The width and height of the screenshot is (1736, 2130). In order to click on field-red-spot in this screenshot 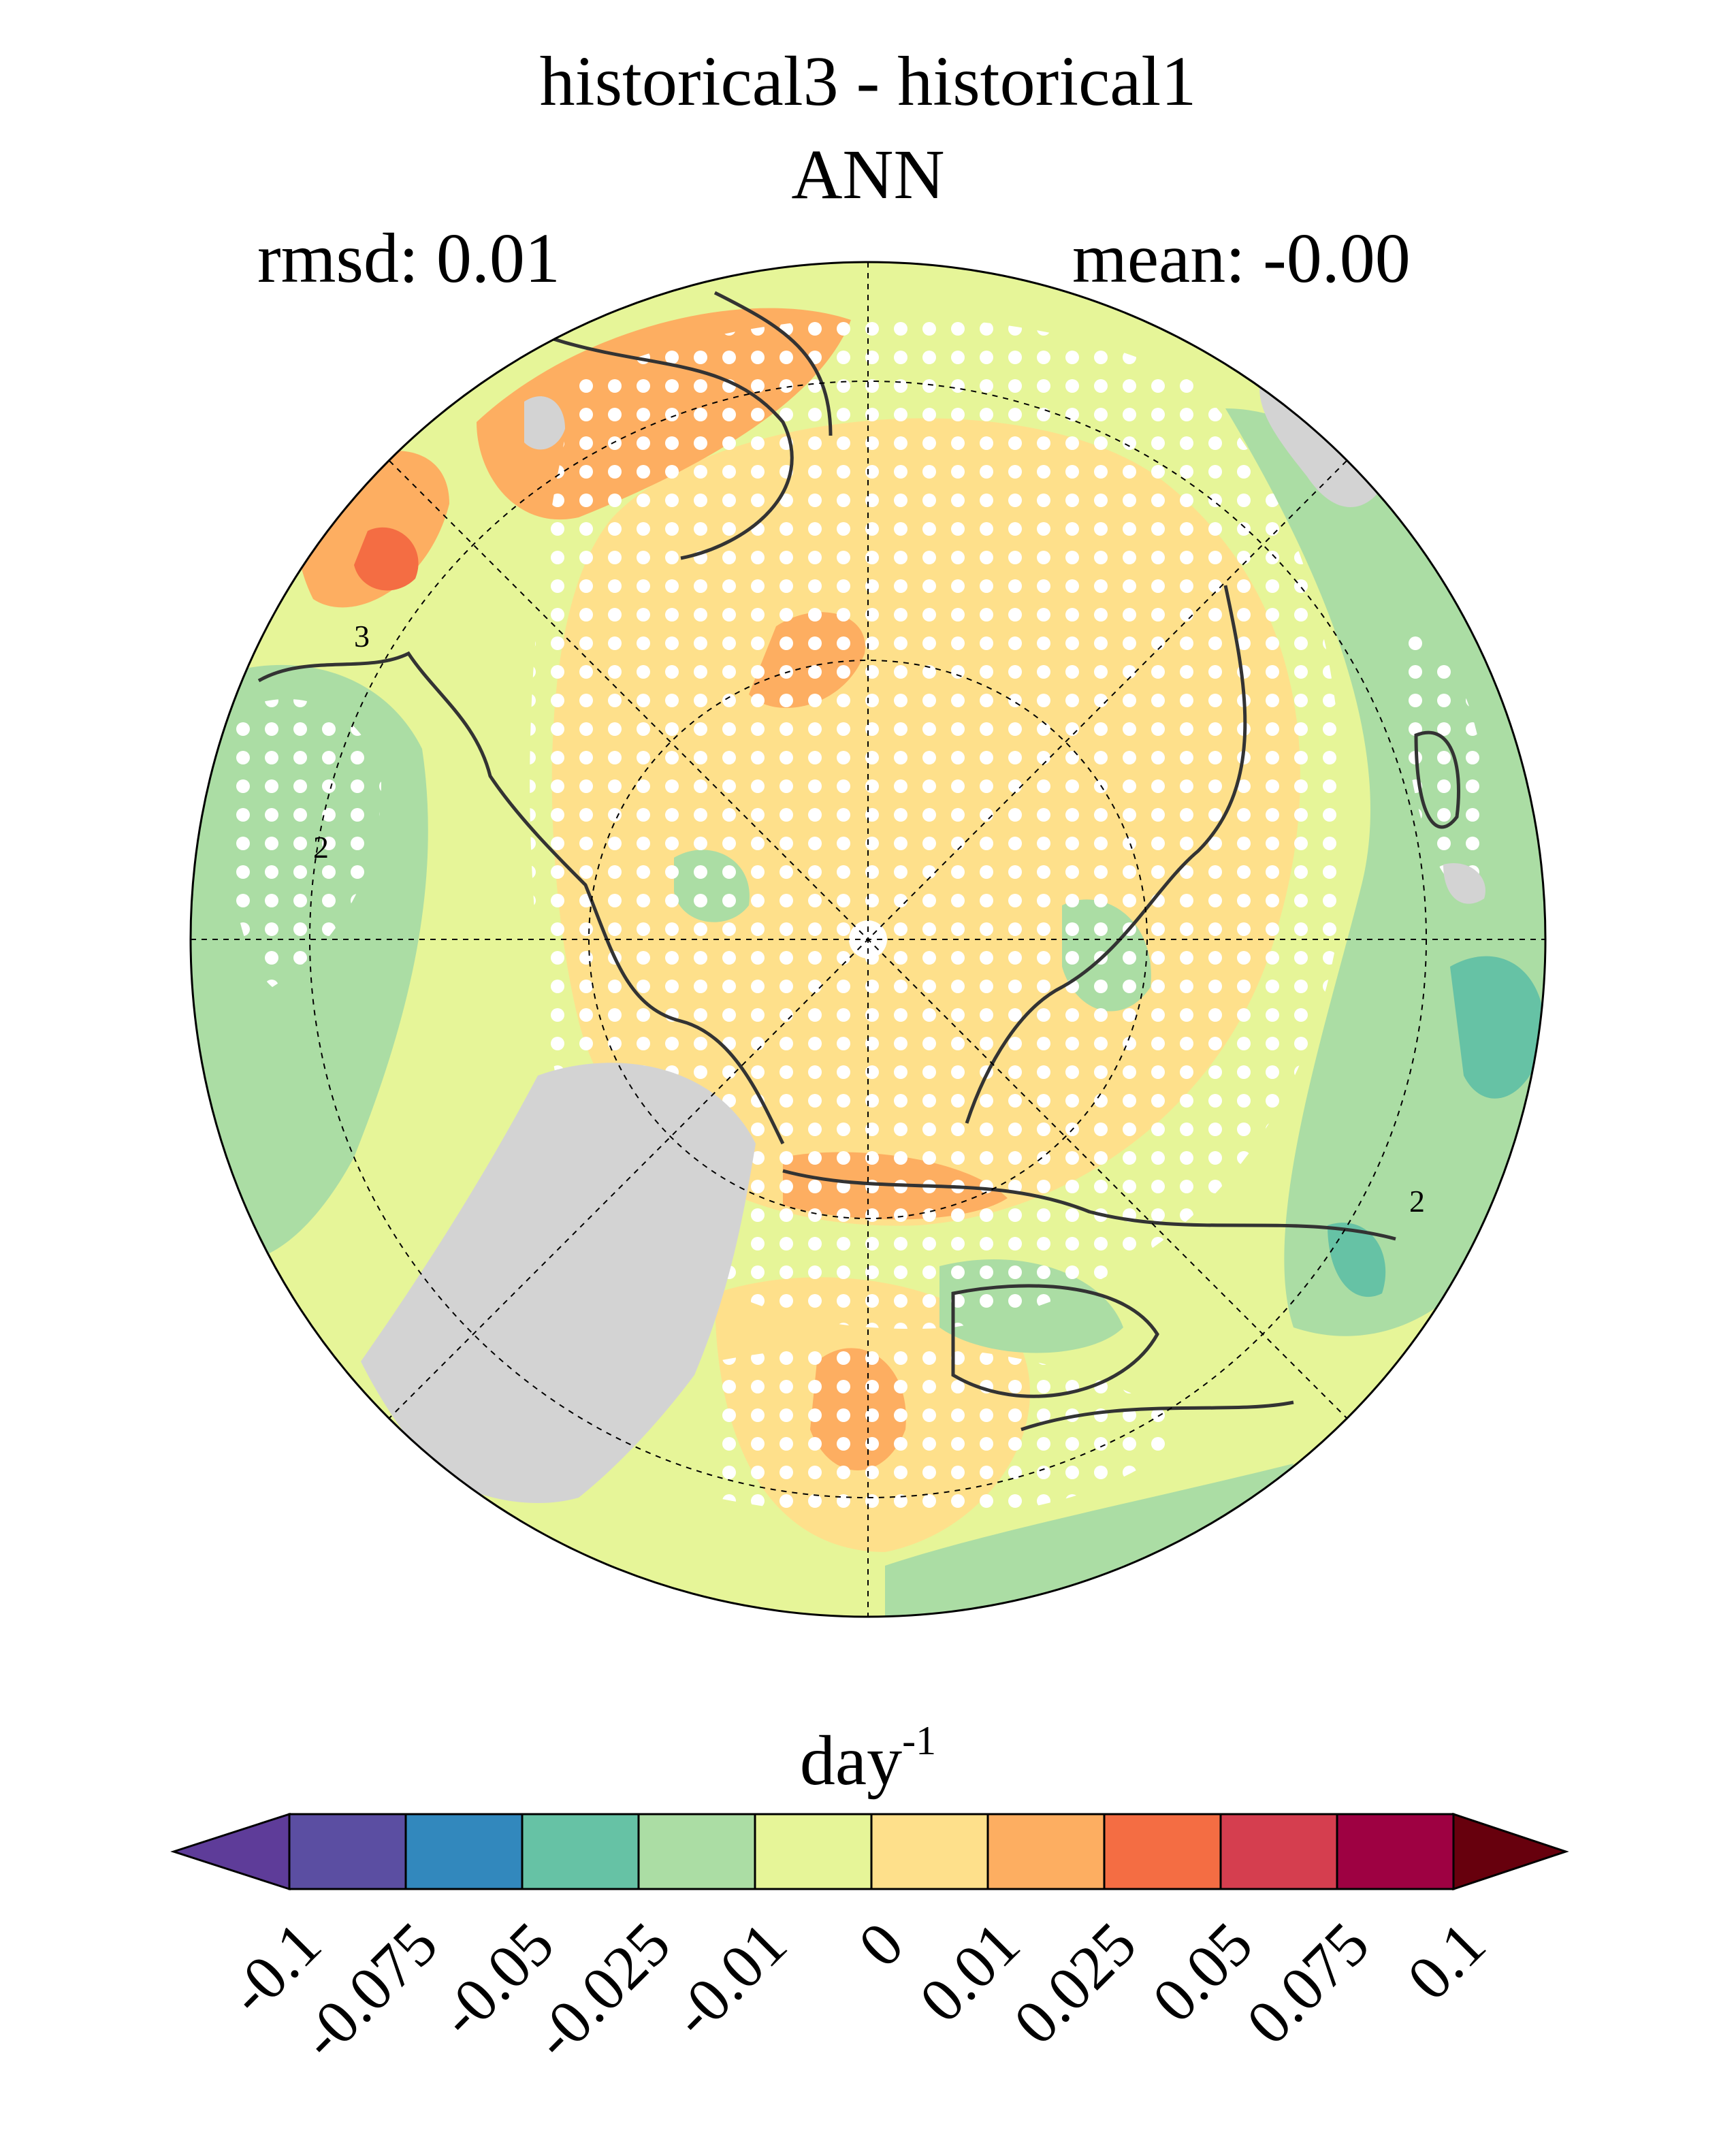, I will do `click(386, 559)`.